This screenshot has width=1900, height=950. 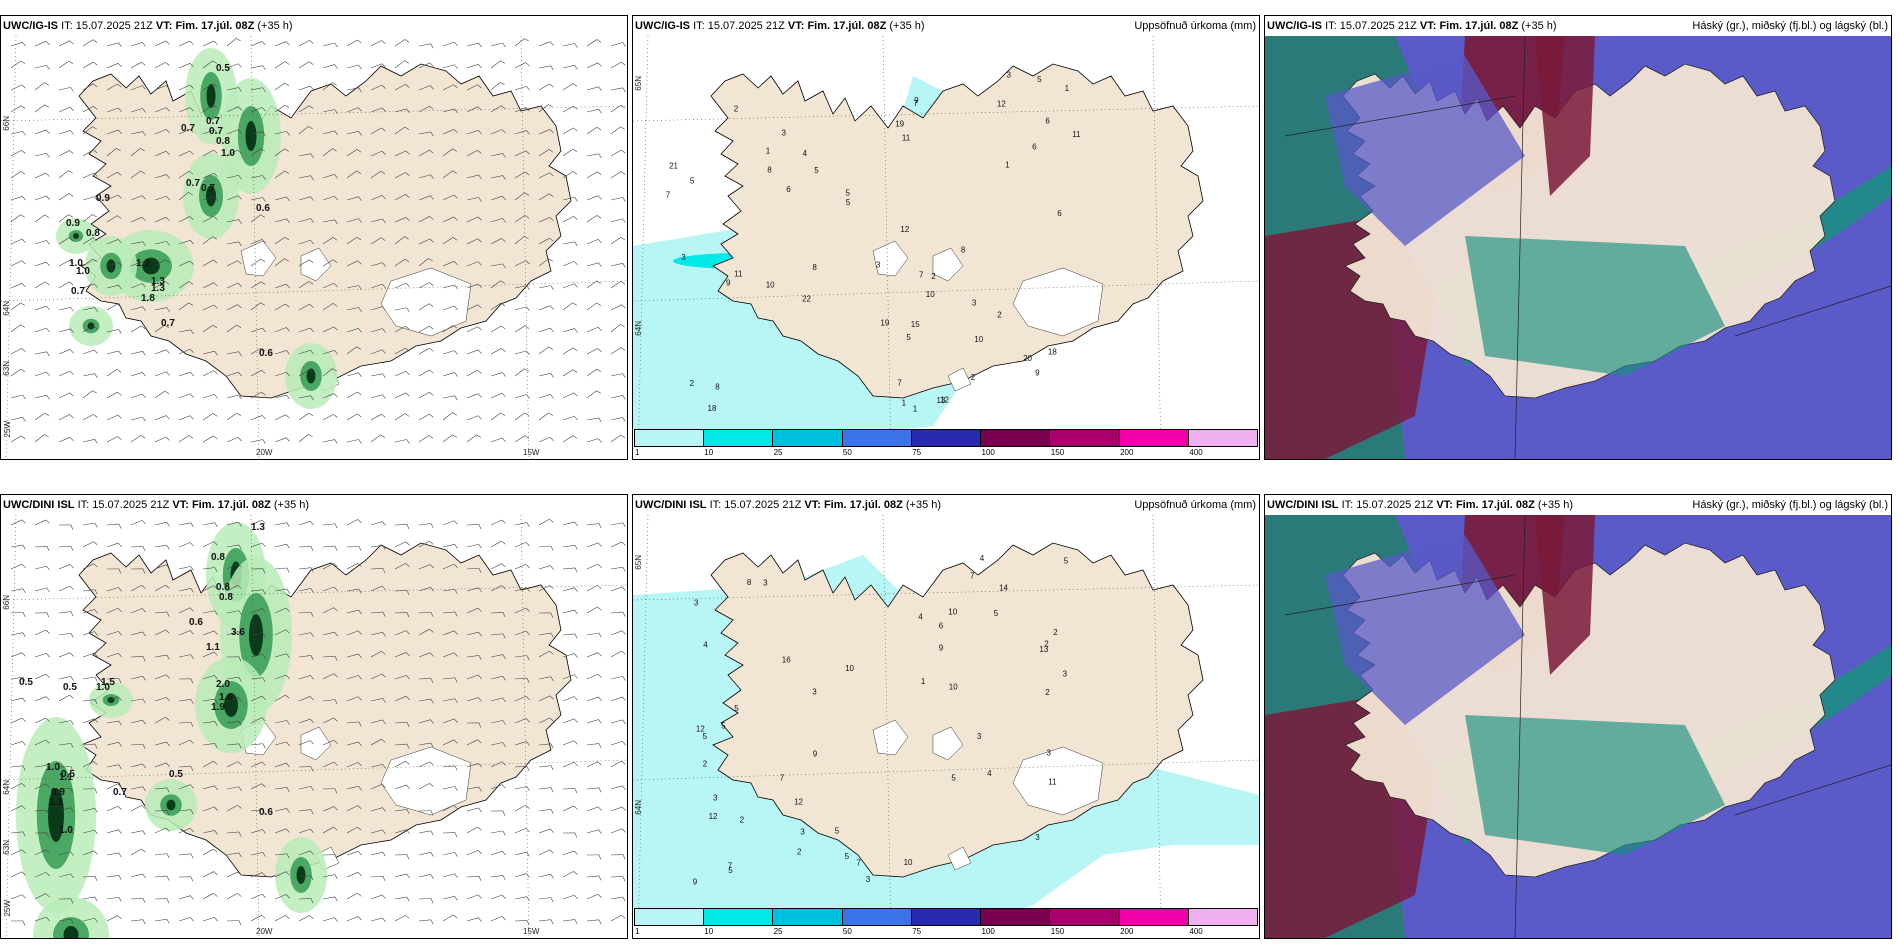 What do you see at coordinates (223, 141) in the screenshot?
I see `precip-value-label: 0.8` at bounding box center [223, 141].